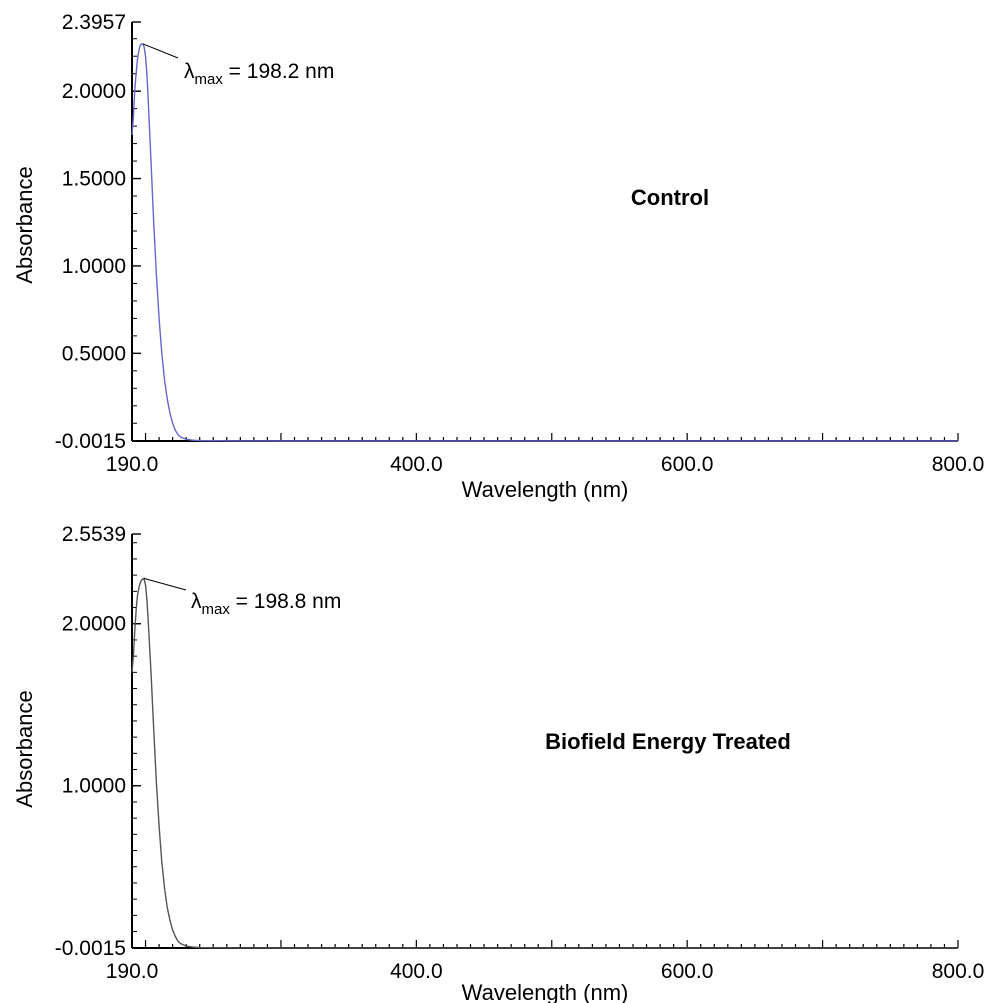 This screenshot has height=1003, width=986. What do you see at coordinates (94, 179) in the screenshot?
I see `y-tick-label: 1.5000` at bounding box center [94, 179].